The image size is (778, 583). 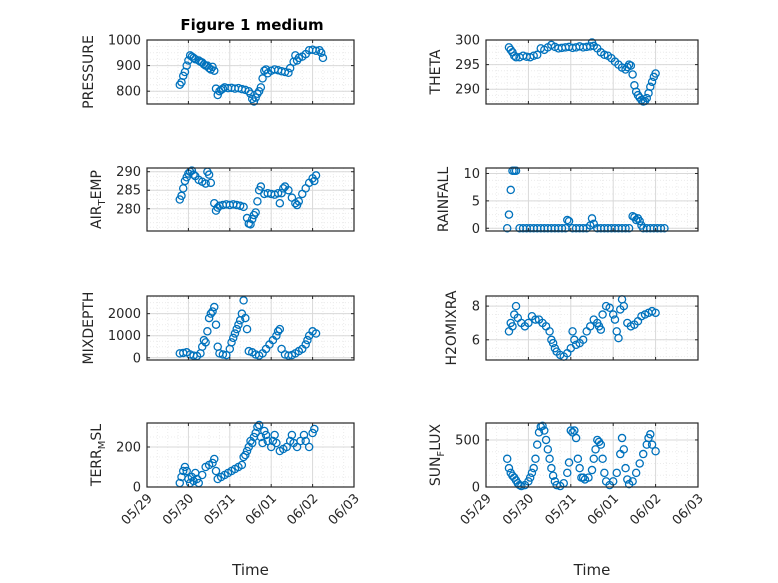 I want to click on x-tick-label: 06/01, so click(x=261, y=509).